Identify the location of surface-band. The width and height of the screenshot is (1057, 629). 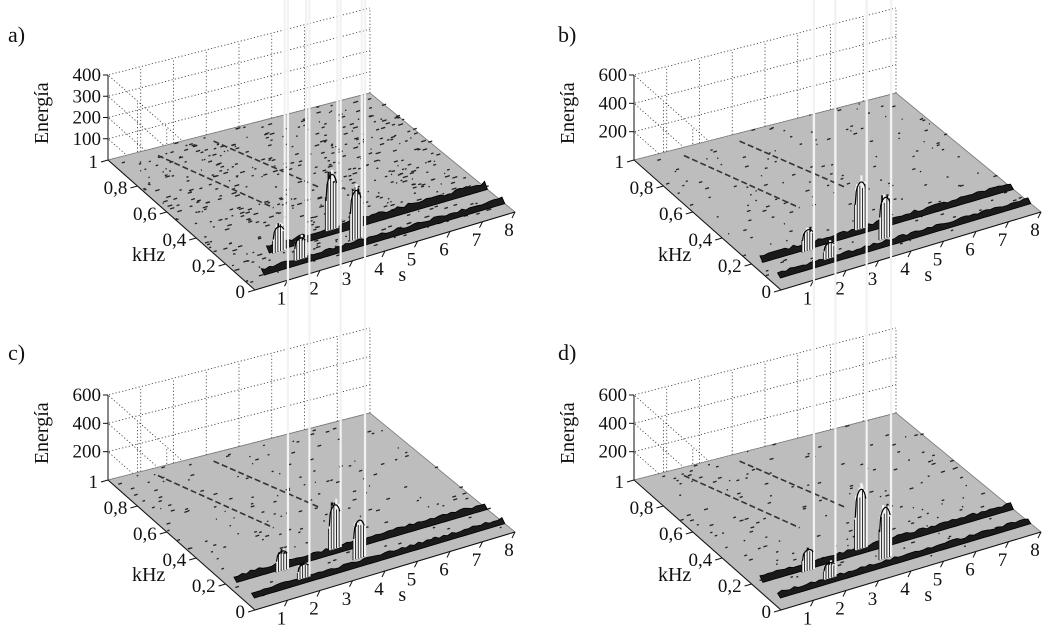
(378, 557).